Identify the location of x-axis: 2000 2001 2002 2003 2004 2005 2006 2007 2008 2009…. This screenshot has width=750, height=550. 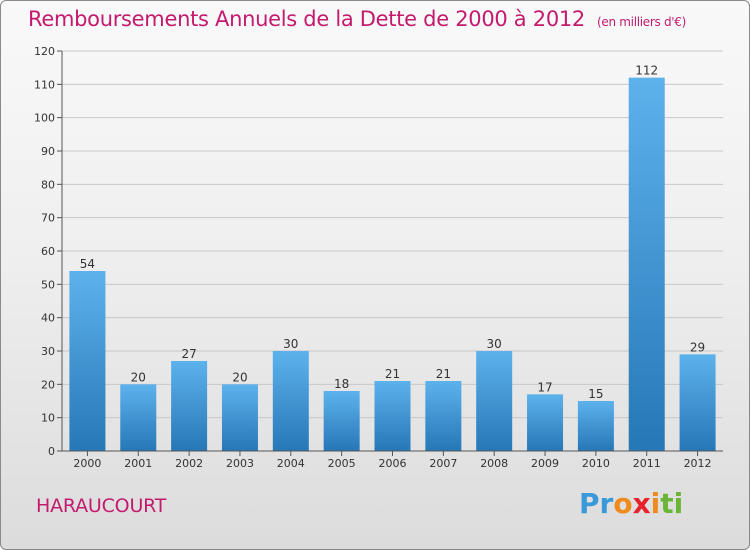
(392, 460).